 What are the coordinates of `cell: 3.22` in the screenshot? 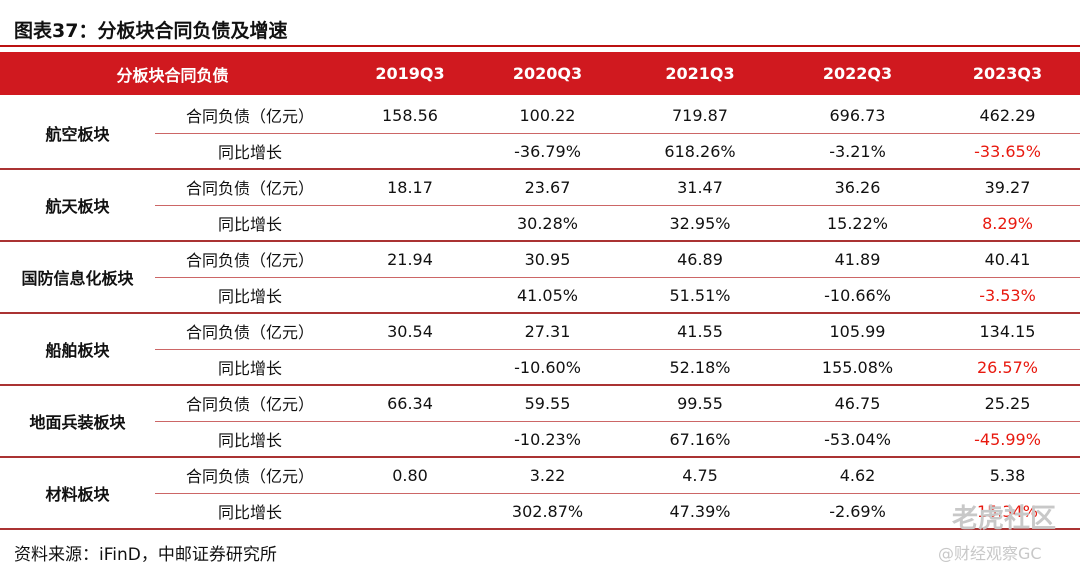 It's located at (547, 475).